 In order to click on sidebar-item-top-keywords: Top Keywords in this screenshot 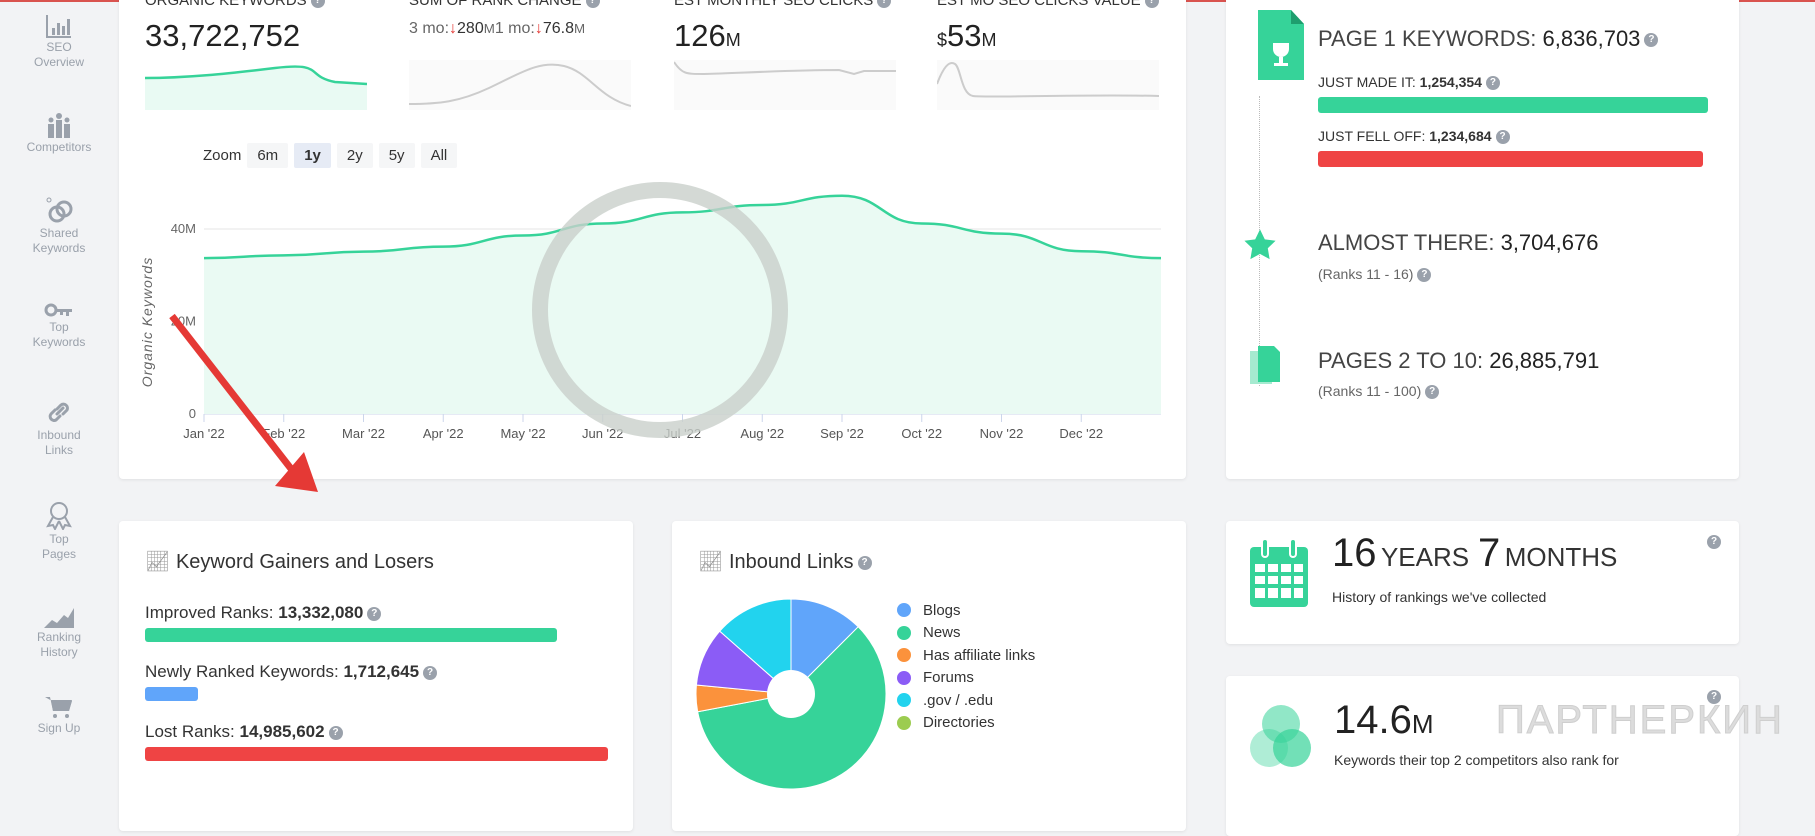, I will do `click(59, 326)`.